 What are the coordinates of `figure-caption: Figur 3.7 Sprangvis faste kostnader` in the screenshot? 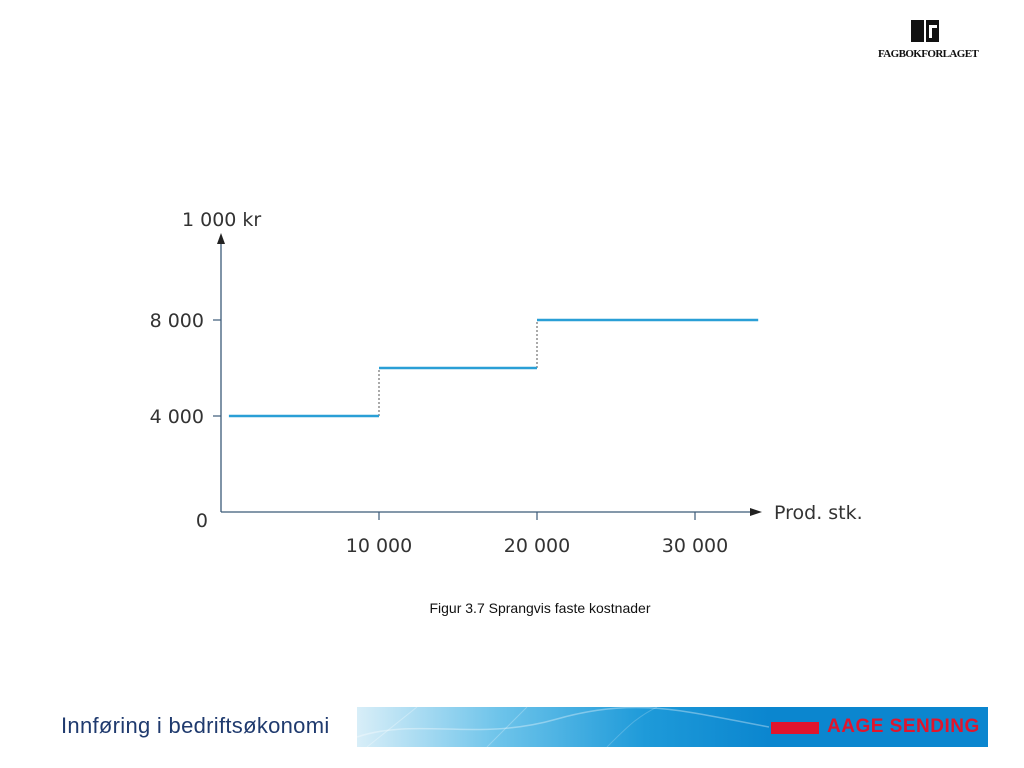 It's located at (540, 608).